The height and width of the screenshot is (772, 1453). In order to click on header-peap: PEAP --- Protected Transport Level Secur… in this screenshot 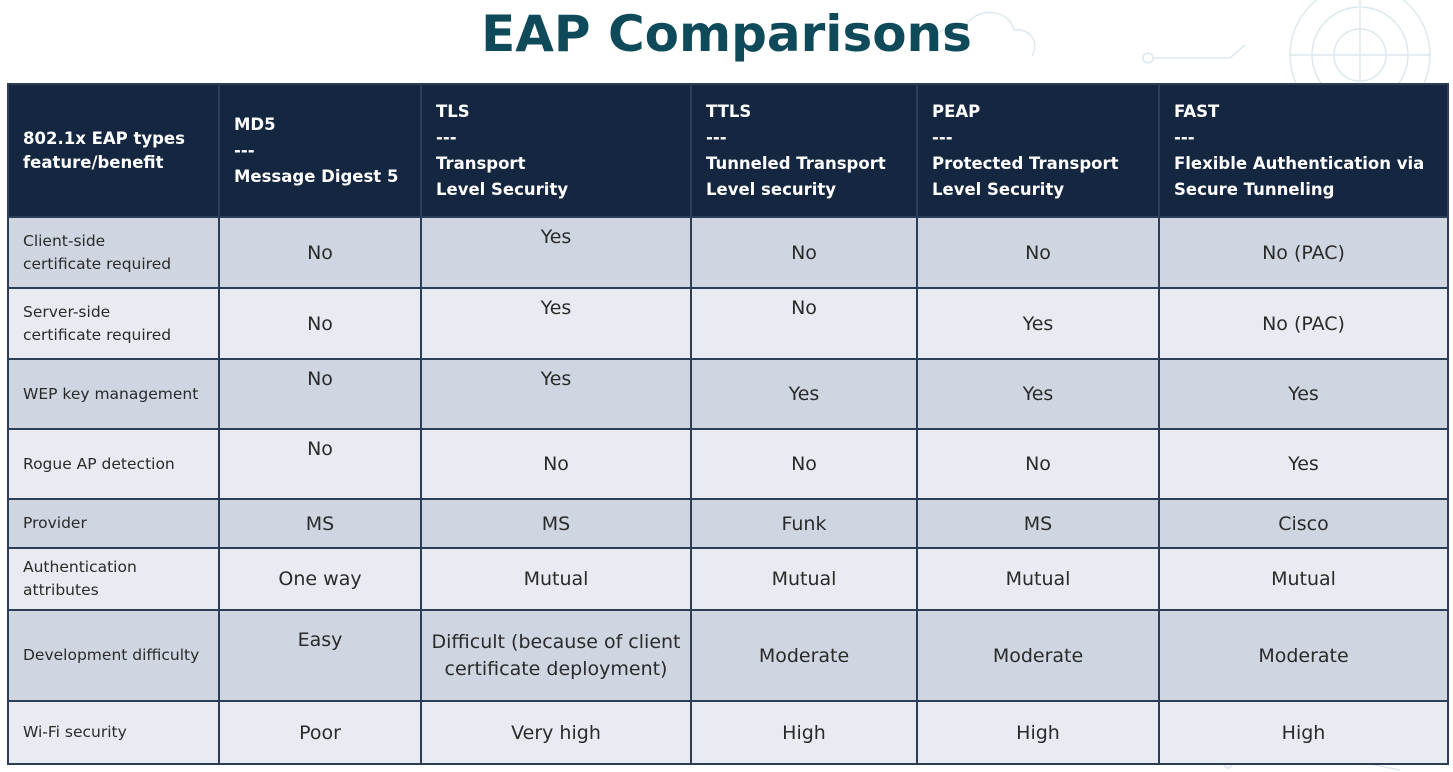, I will do `click(1038, 150)`.